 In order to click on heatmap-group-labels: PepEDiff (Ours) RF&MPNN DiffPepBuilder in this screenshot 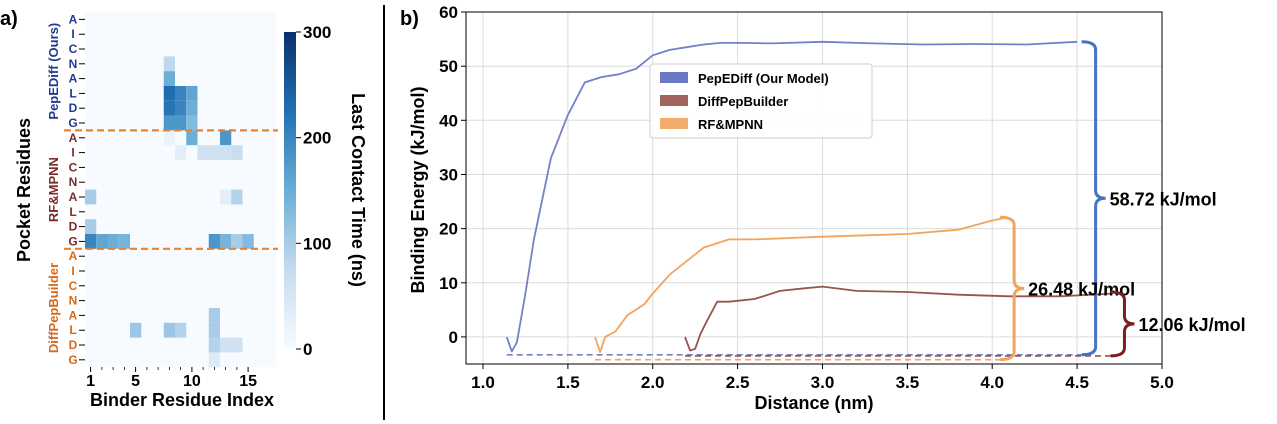, I will do `click(53, 188)`.